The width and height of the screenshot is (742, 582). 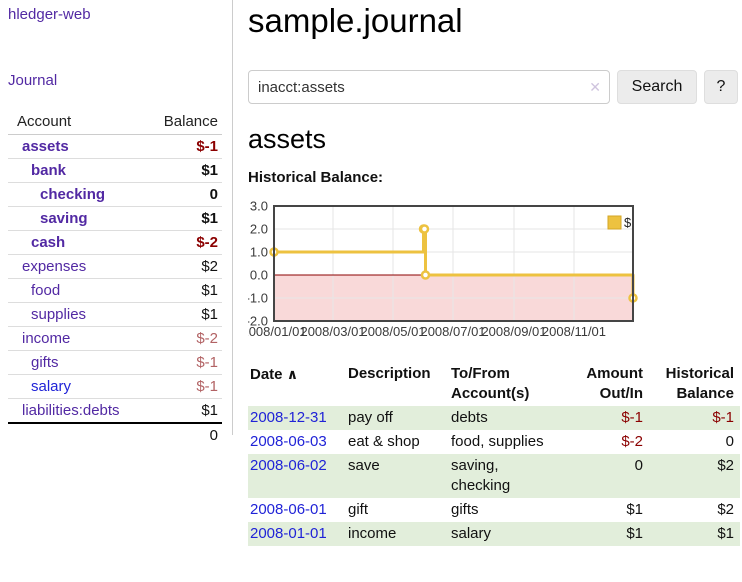 What do you see at coordinates (115, 266) in the screenshot?
I see `account-row: expenses $2` at bounding box center [115, 266].